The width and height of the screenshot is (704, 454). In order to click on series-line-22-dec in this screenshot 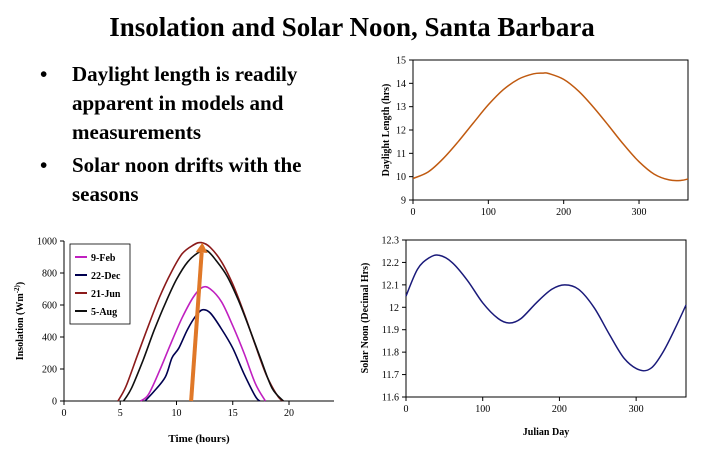, I will do `click(202, 355)`.